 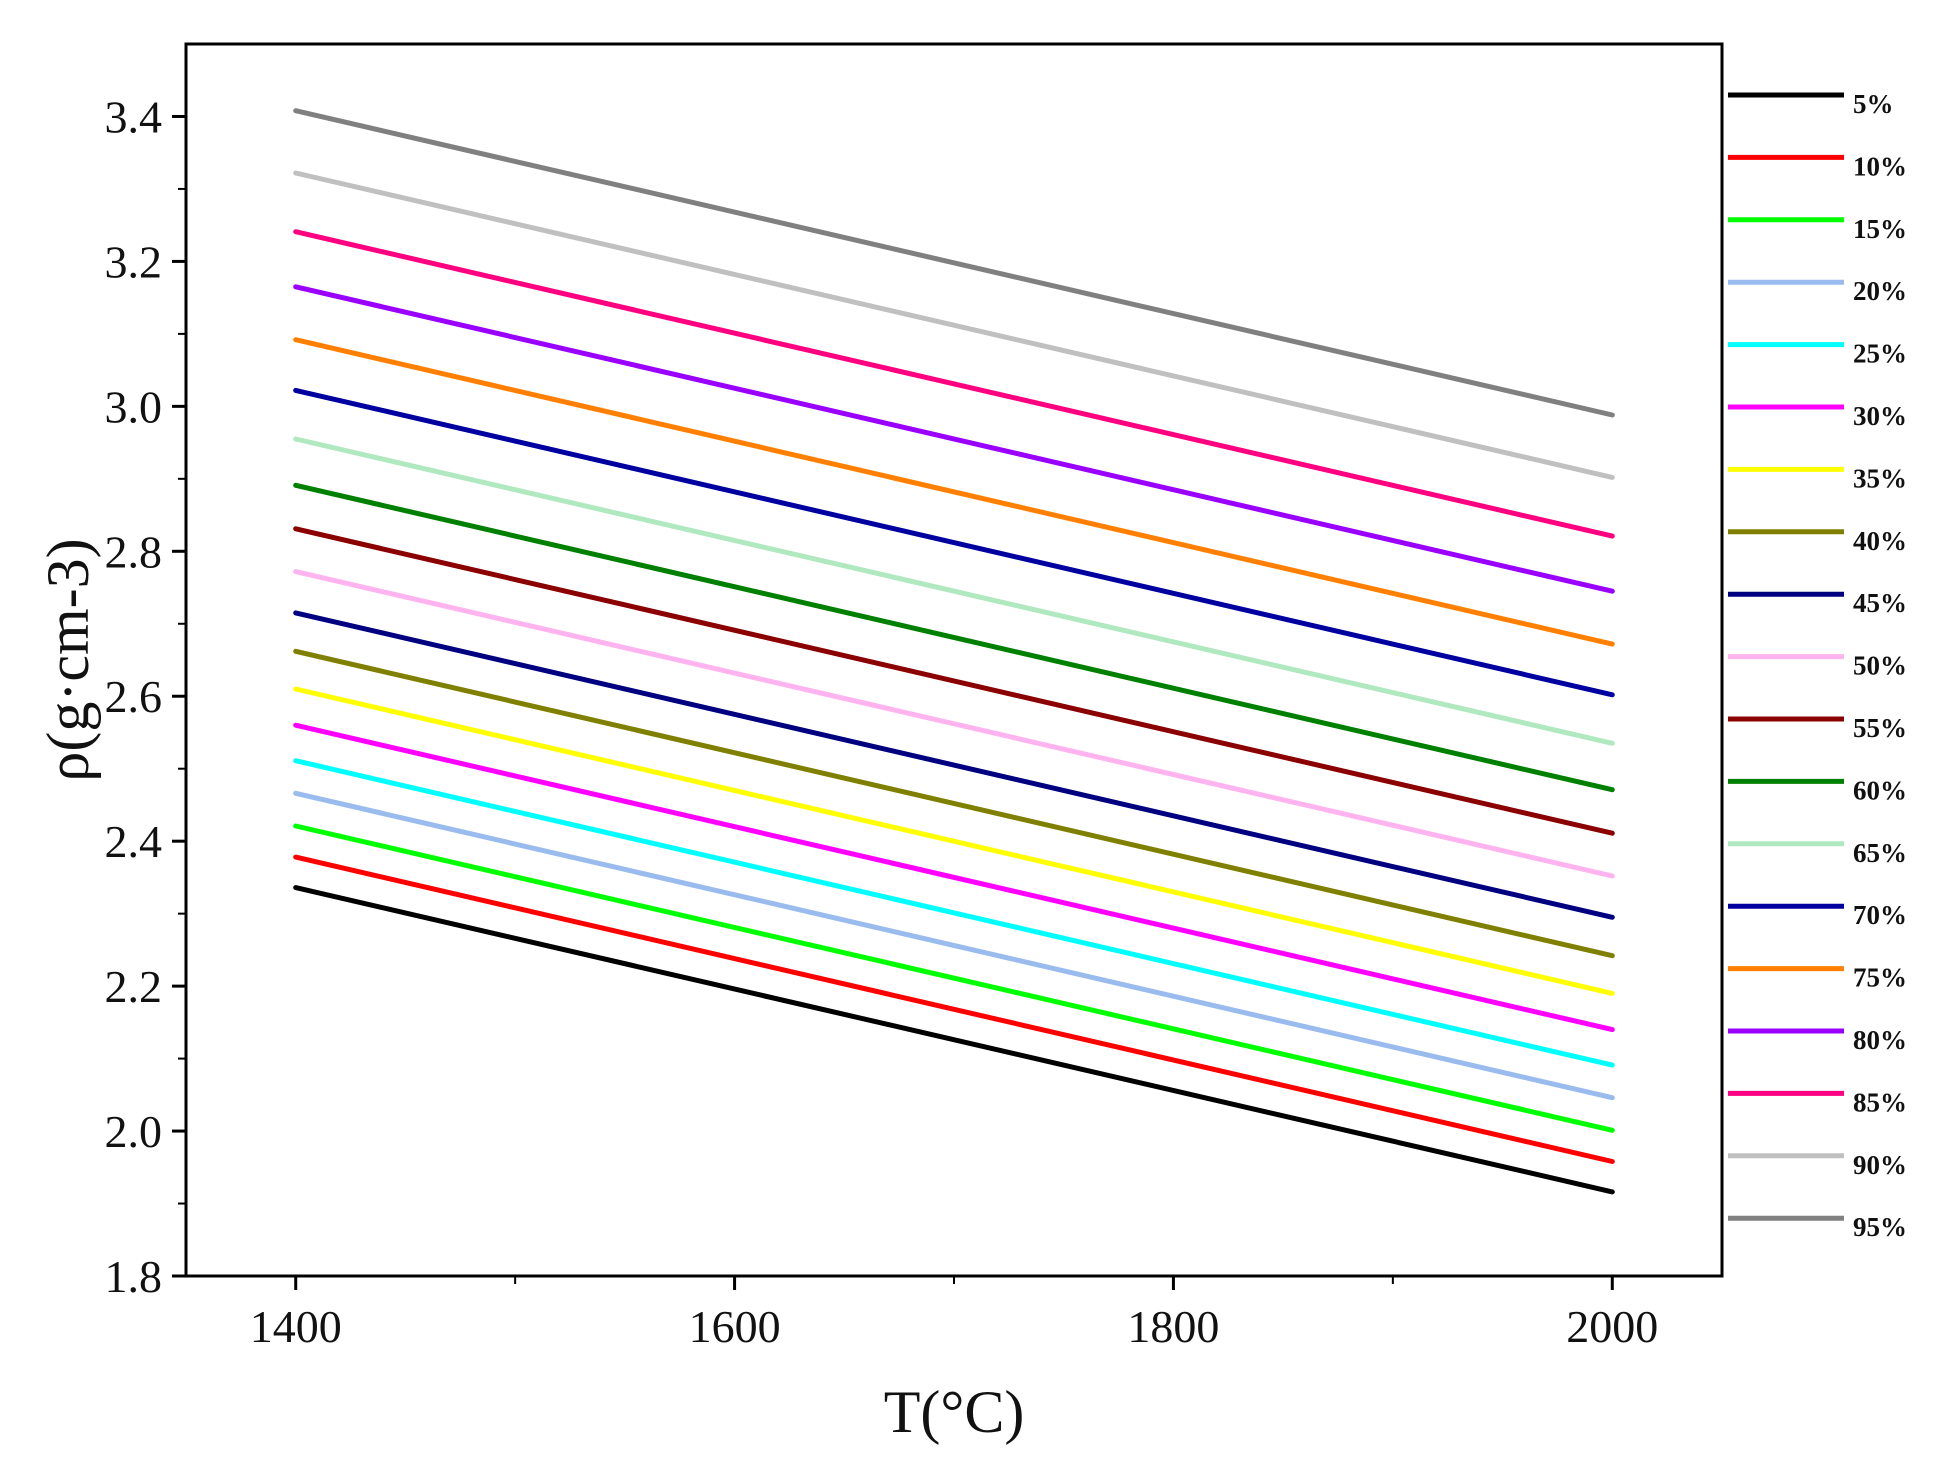 I want to click on legend-label: 35%, so click(x=1880, y=478).